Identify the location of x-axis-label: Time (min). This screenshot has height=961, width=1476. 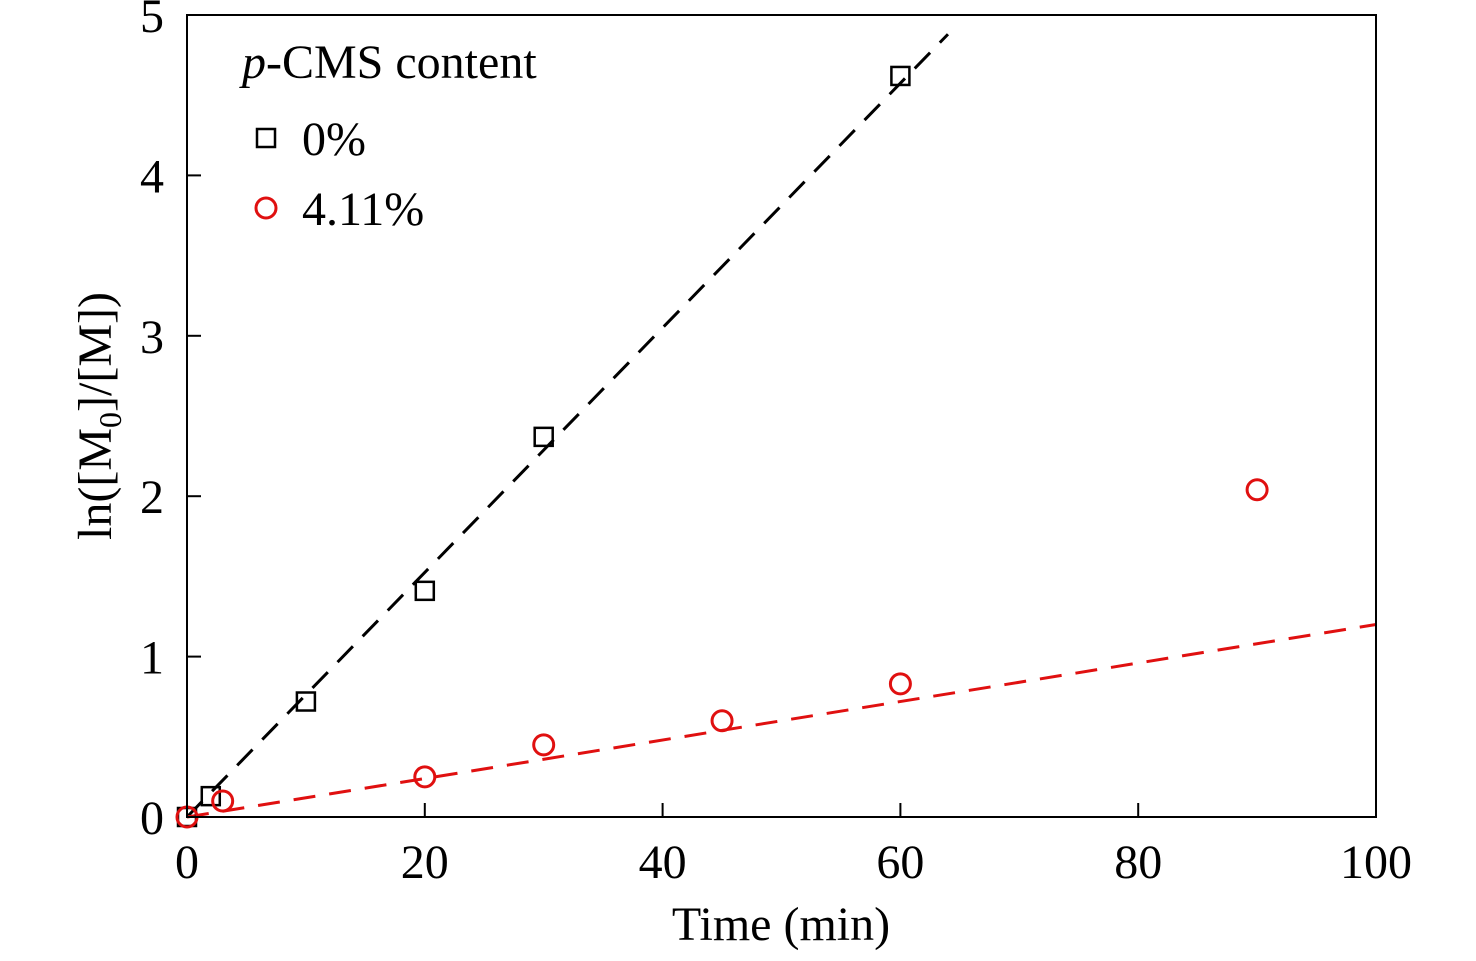
(781, 924).